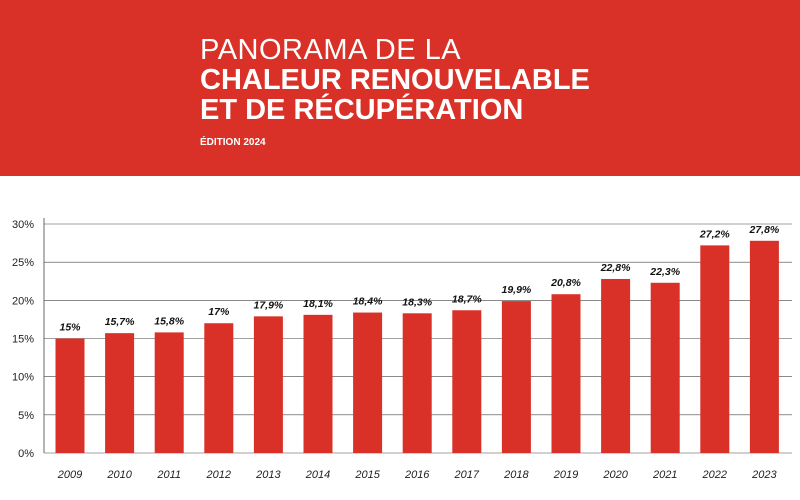  Describe the element at coordinates (714, 475) in the screenshot. I see `x-tick-label: 2022` at that location.